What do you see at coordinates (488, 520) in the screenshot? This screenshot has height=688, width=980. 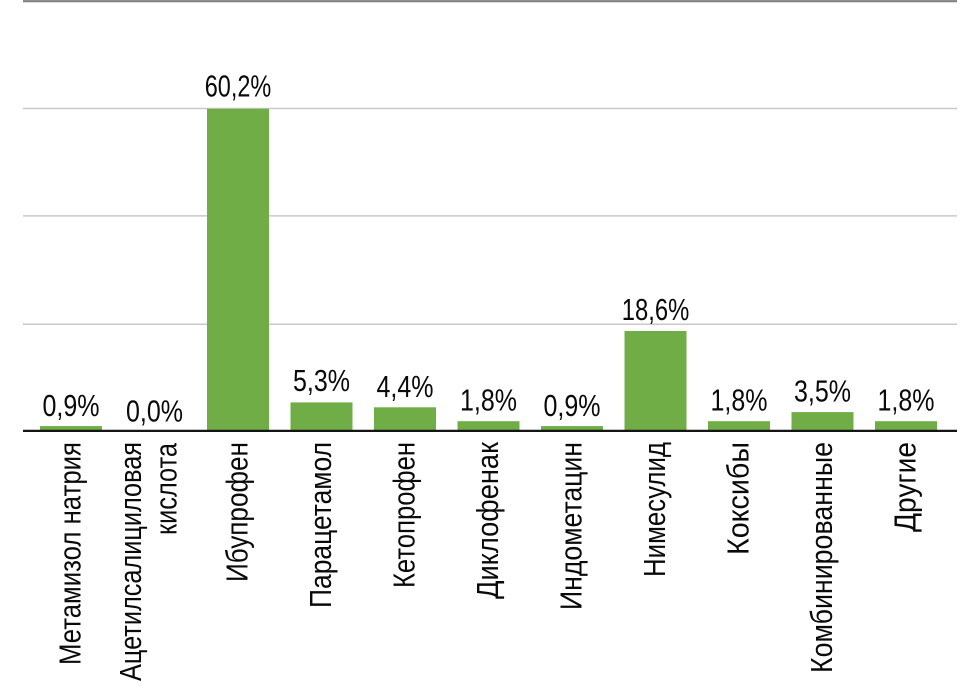 I see `svg-text: Диклофенак` at bounding box center [488, 520].